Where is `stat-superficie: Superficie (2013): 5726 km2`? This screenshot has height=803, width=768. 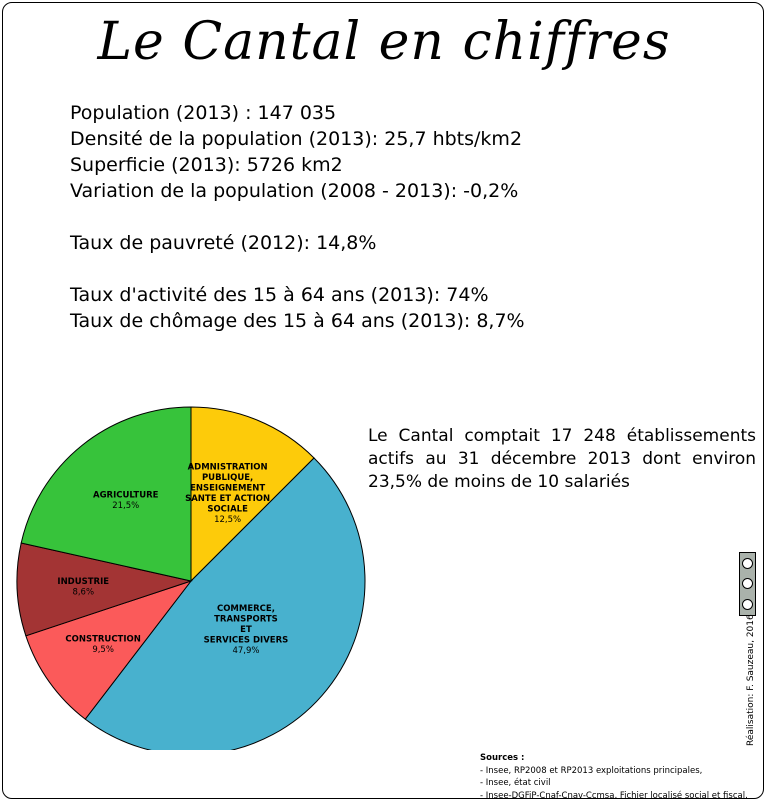 stat-superficie: Superficie (2013): 5726 km2 is located at coordinates (206, 165).